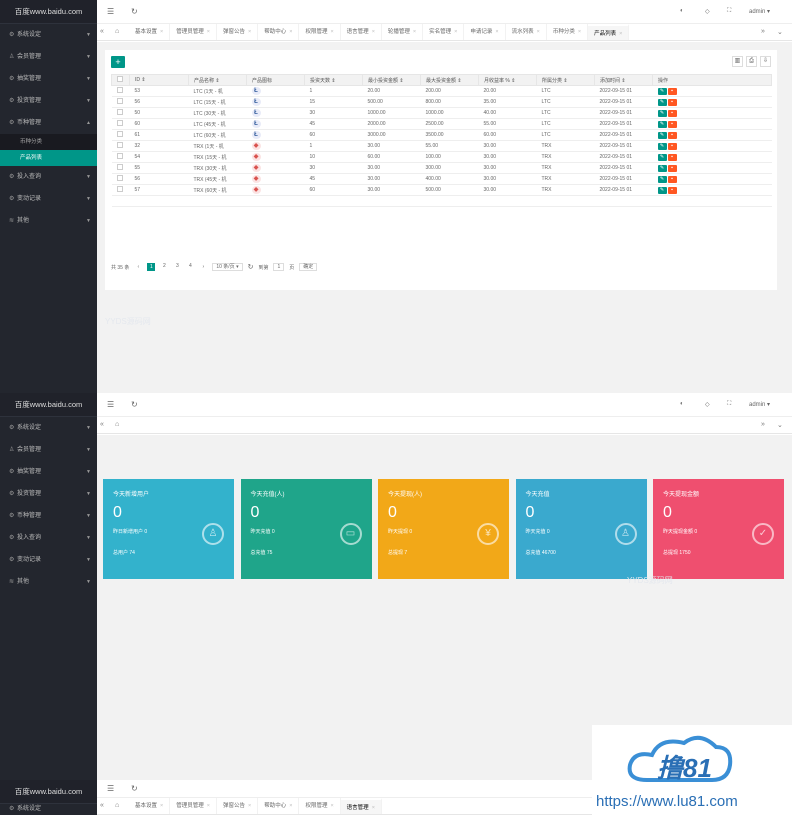 Image resolution: width=792 pixels, height=815 pixels. I want to click on column-header-8: 所属分类 ⇕, so click(565, 80).